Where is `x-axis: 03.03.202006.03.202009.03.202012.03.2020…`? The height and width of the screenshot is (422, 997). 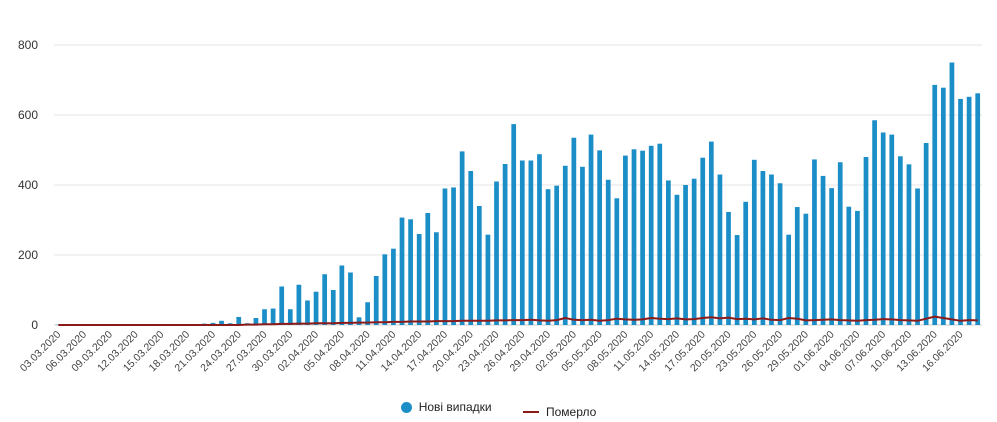 x-axis: 03.03.202006.03.202009.03.202012.03.2020… is located at coordinates (492, 352).